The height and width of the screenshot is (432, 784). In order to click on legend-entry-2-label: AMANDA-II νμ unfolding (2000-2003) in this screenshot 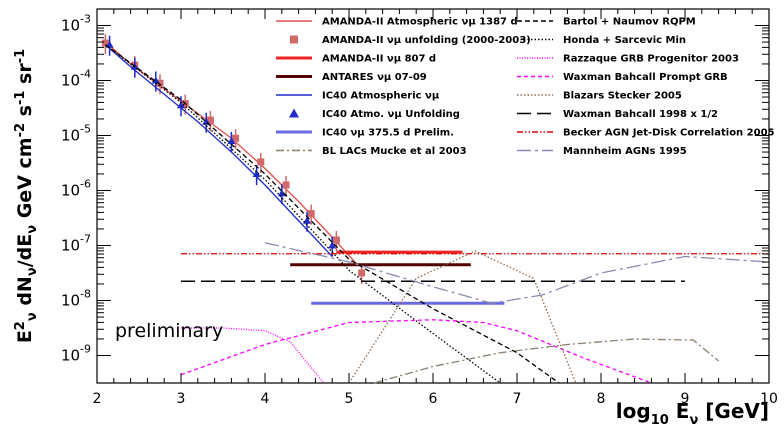, I will do `click(426, 40)`.